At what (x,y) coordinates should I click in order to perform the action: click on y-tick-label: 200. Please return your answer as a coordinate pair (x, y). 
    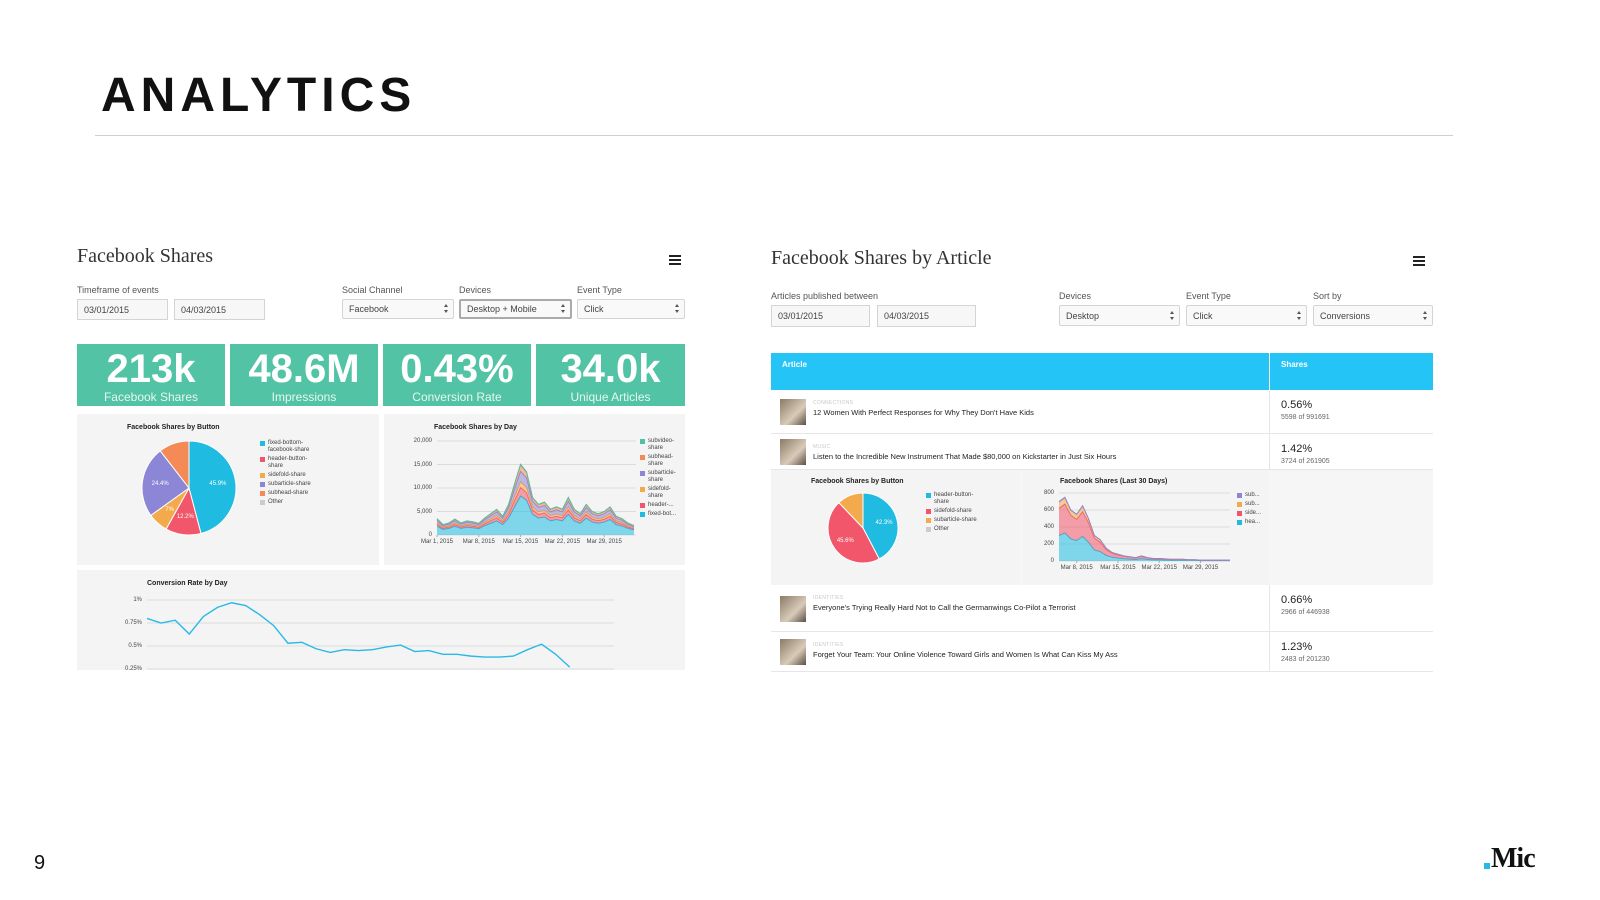
    Looking at the image, I should click on (1048, 544).